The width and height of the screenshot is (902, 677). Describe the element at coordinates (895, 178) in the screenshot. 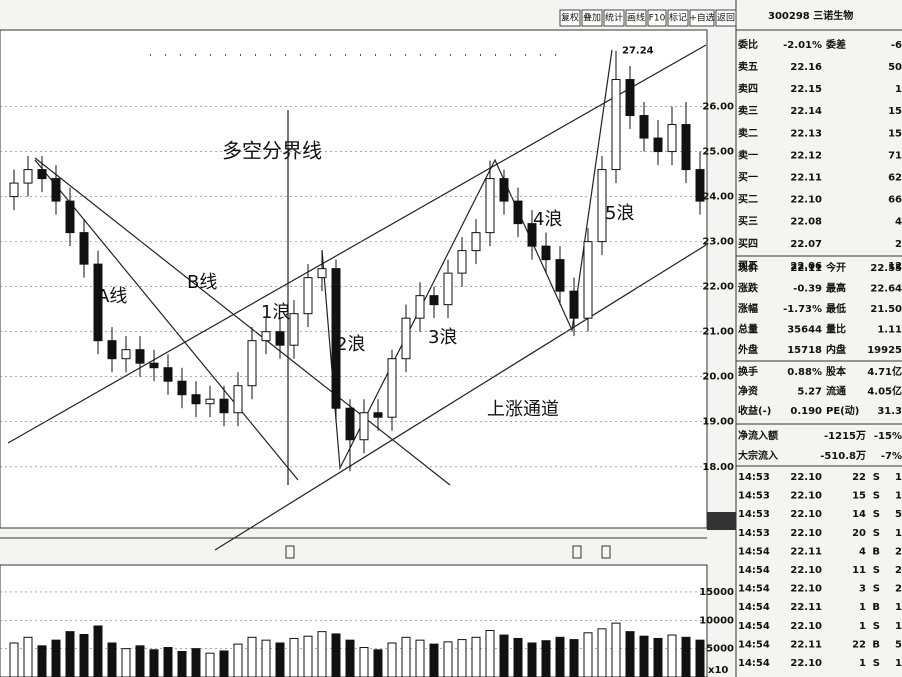

I see `book-cell: 62` at that location.